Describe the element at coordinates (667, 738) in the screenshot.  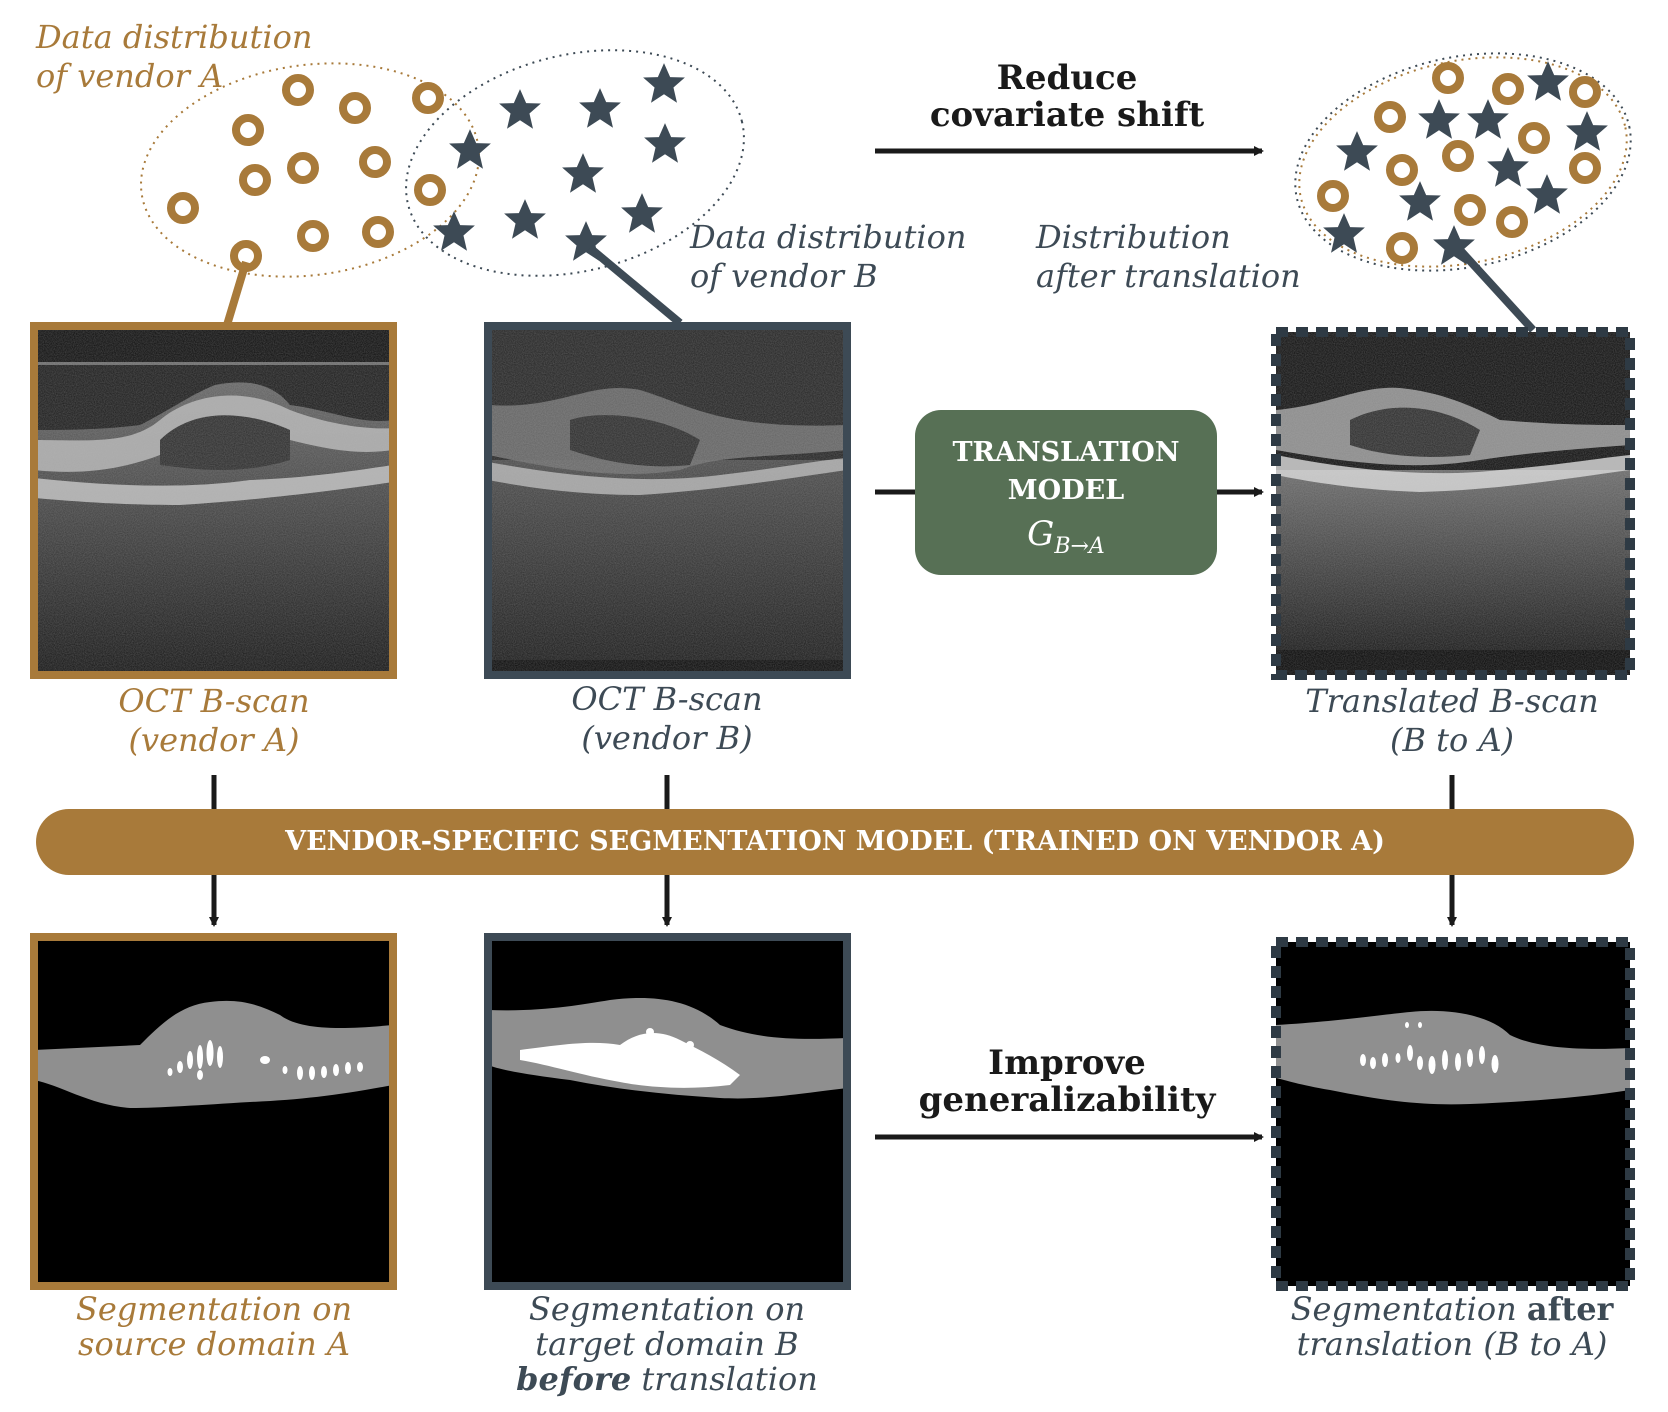
I see `scan-vendor-b-line2: (vendor B)` at that location.